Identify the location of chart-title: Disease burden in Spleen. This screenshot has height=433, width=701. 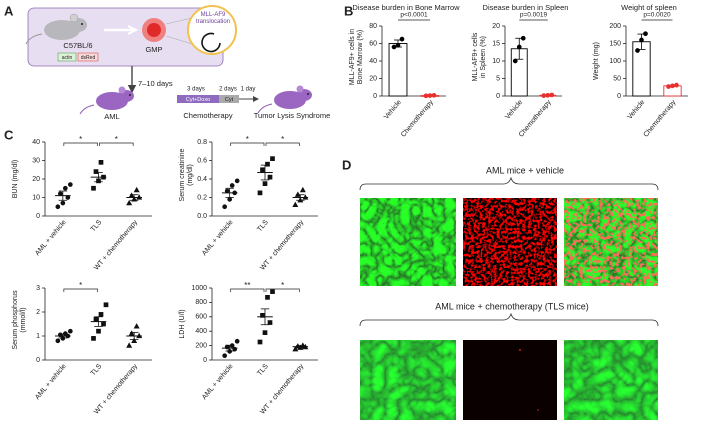
(526, 7).